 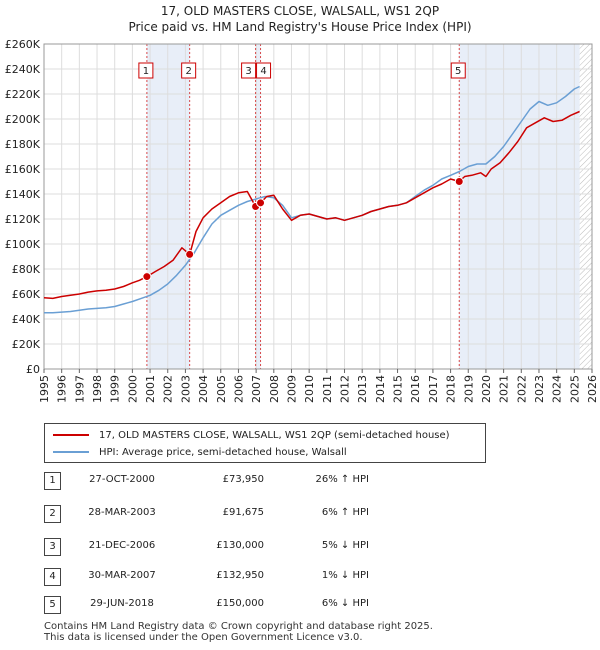 What do you see at coordinates (122, 512) in the screenshot?
I see `sale-date: 28-MAR-2003` at bounding box center [122, 512].